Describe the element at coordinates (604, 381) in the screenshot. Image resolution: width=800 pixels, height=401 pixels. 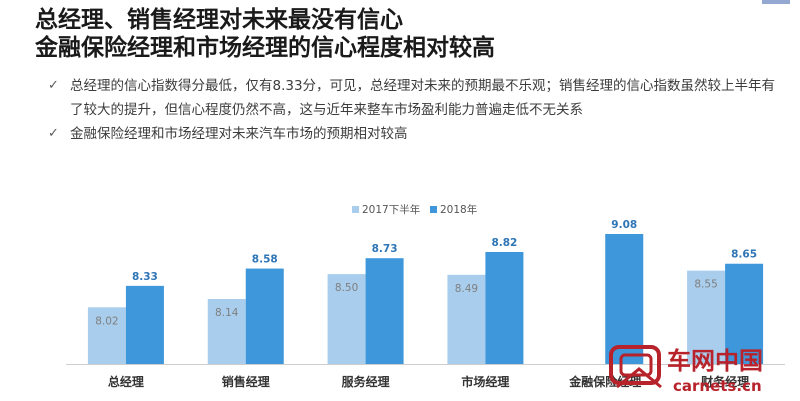
I see `category-label: 金融保险经理` at that location.